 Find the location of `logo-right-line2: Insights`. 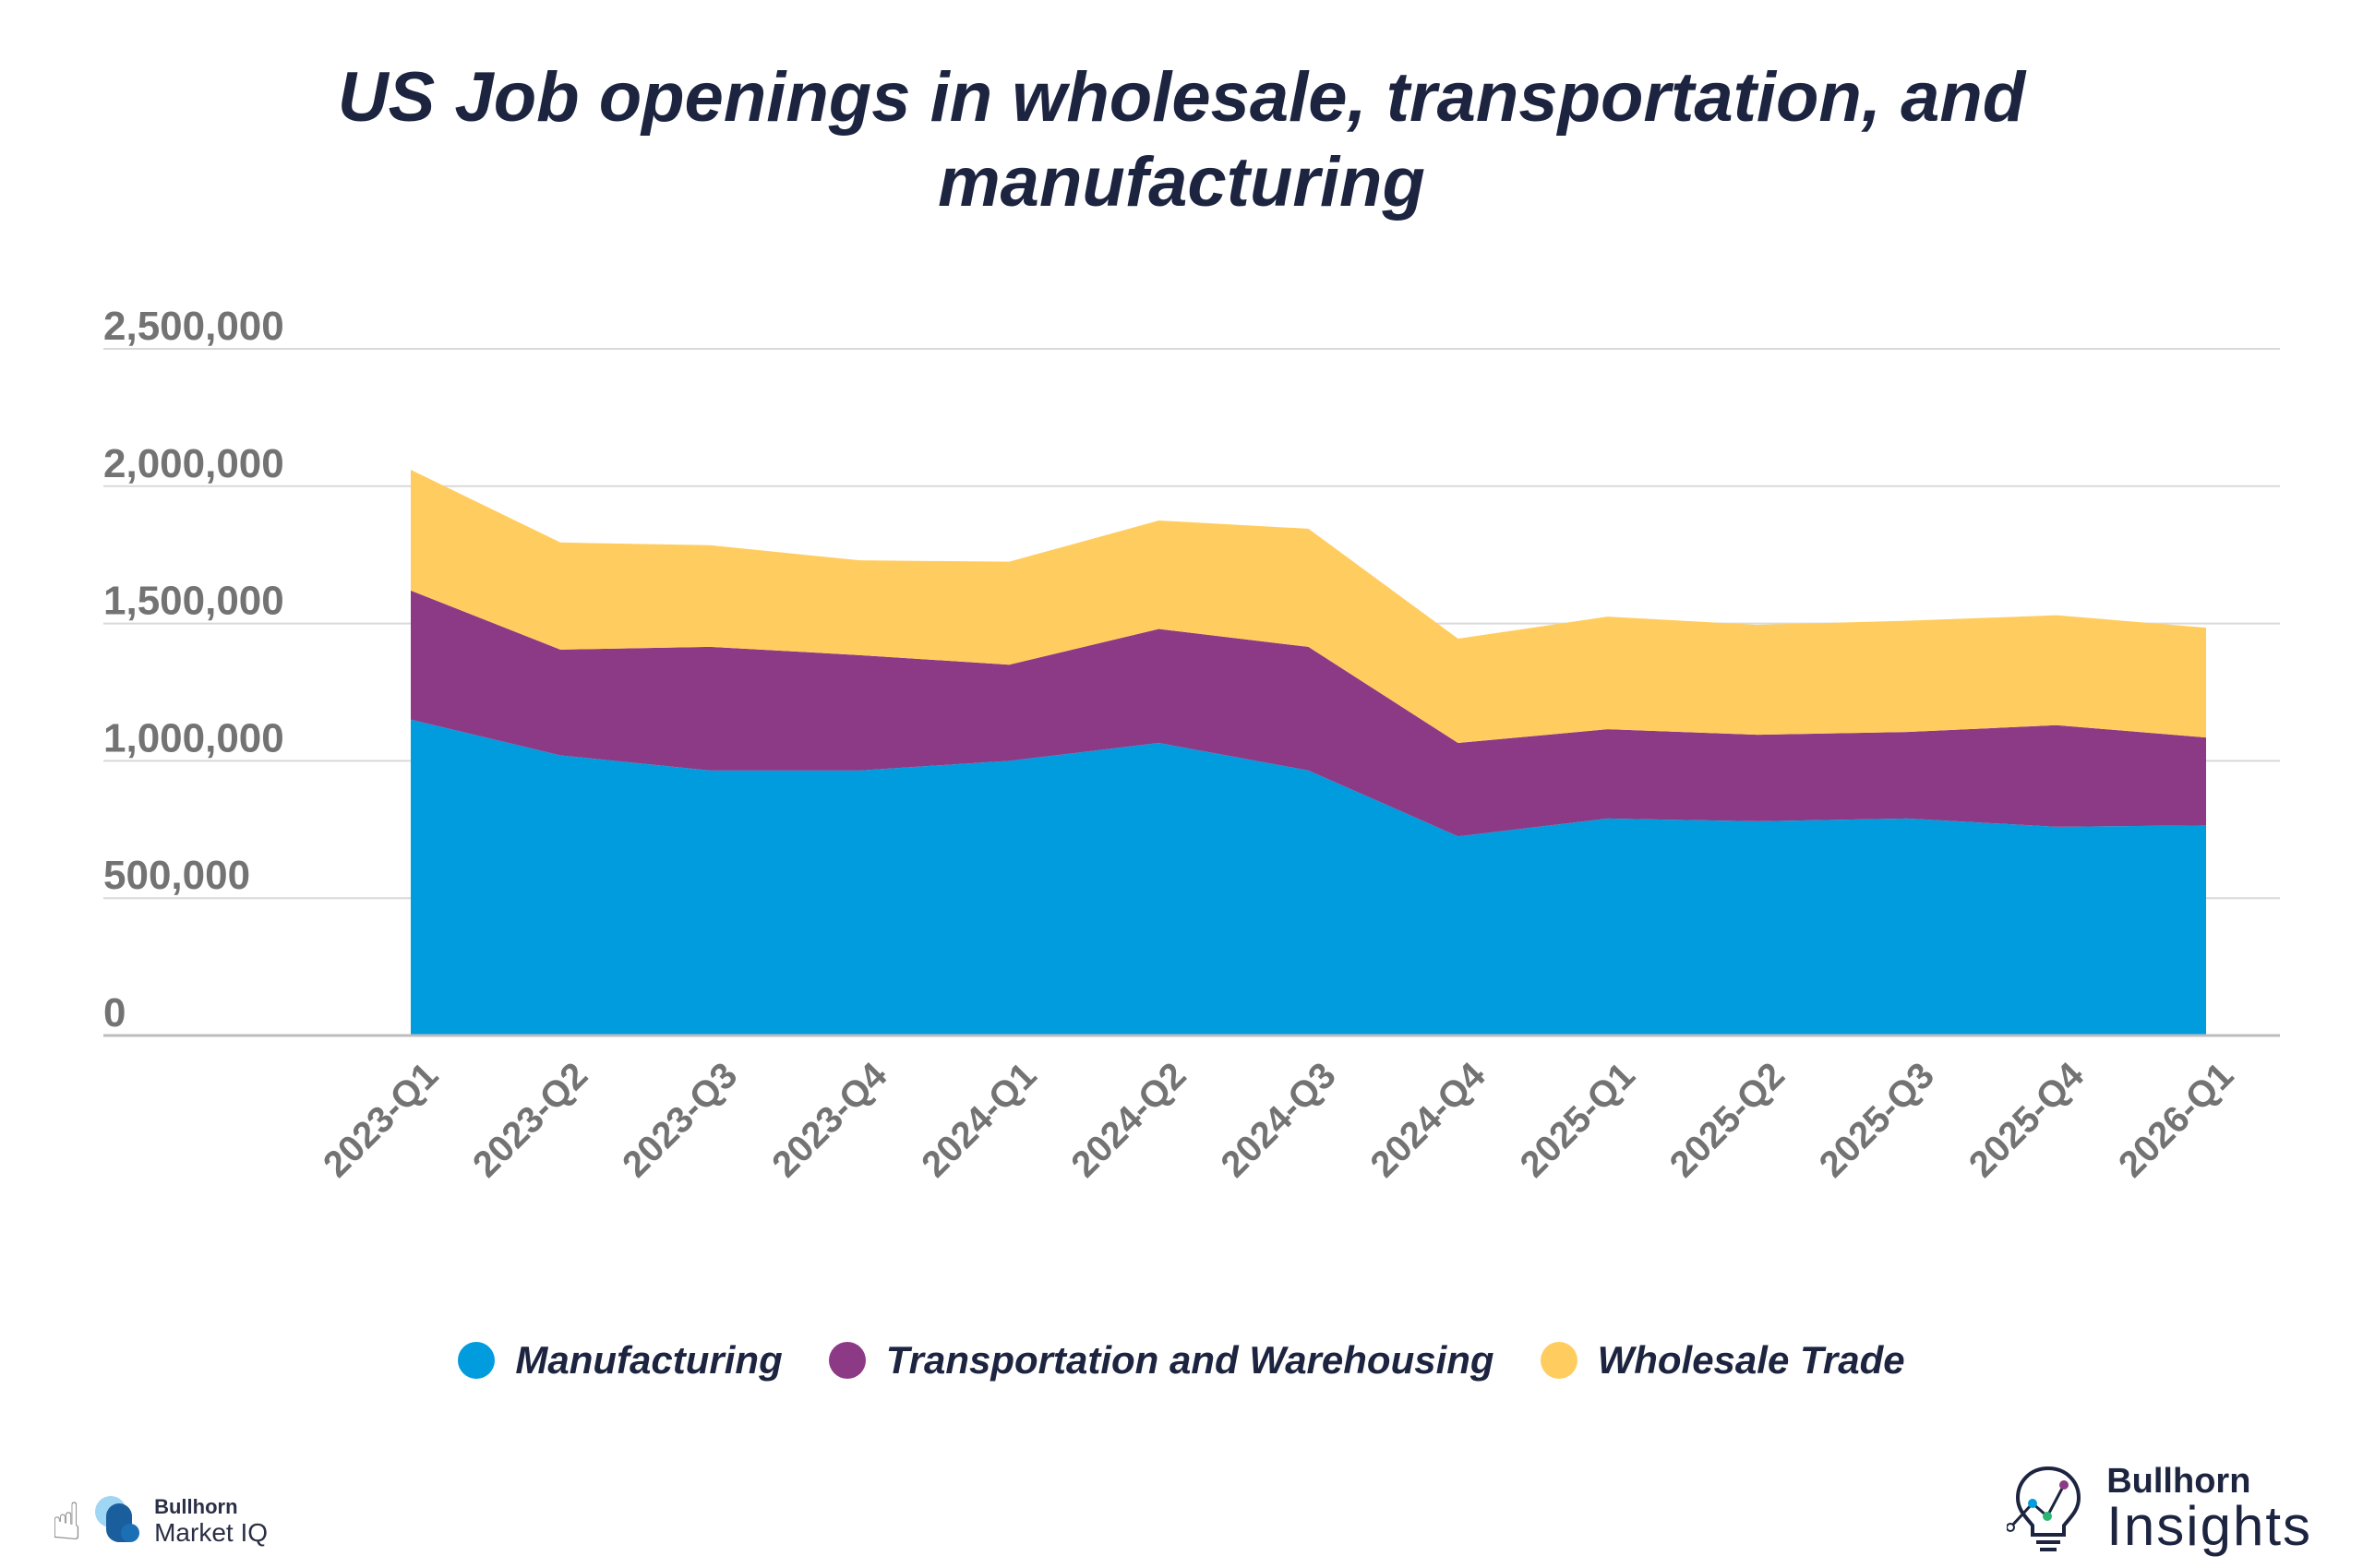

logo-right-line2: Insights is located at coordinates (2209, 1526).